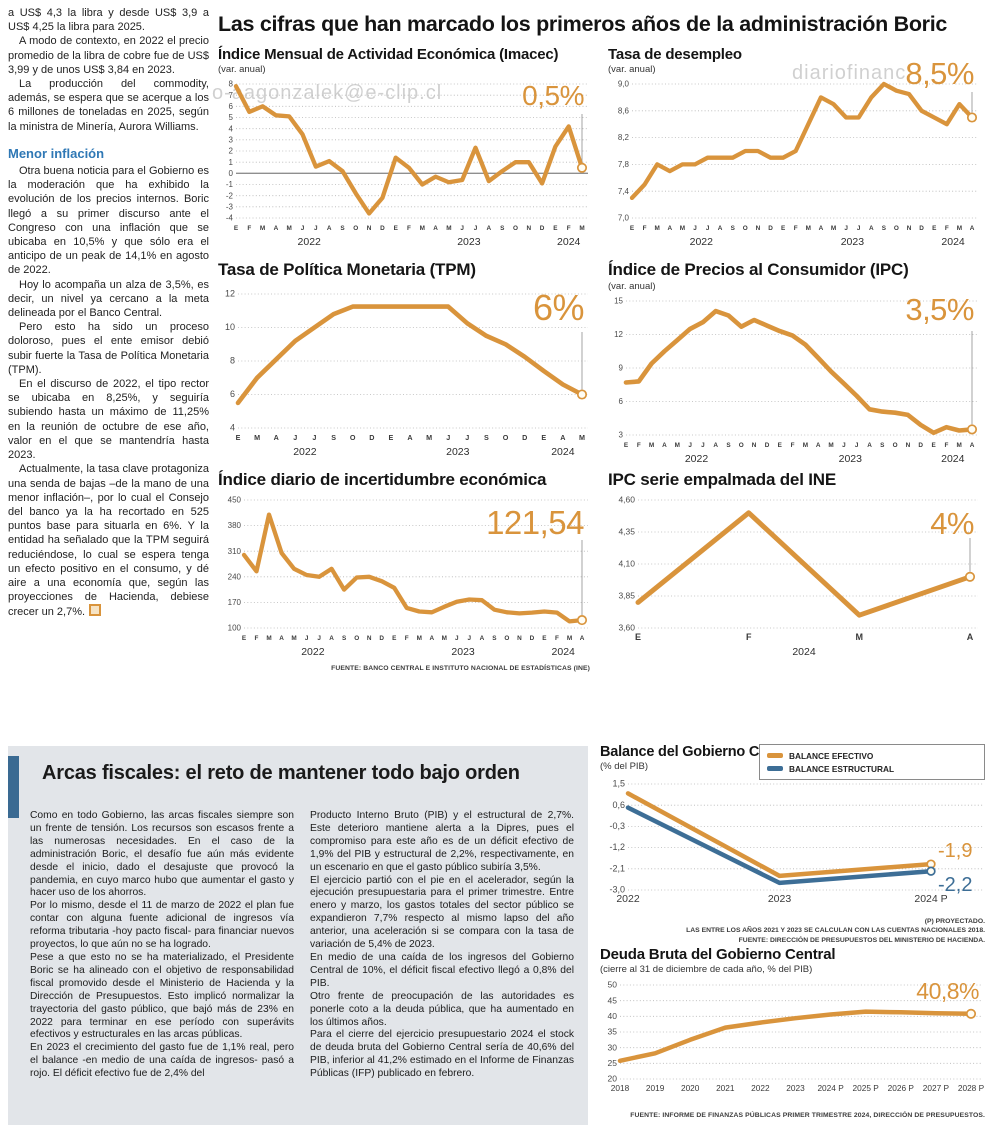 The height and width of the screenshot is (1133, 988). I want to click on svg-text: 3, so click(621, 435).